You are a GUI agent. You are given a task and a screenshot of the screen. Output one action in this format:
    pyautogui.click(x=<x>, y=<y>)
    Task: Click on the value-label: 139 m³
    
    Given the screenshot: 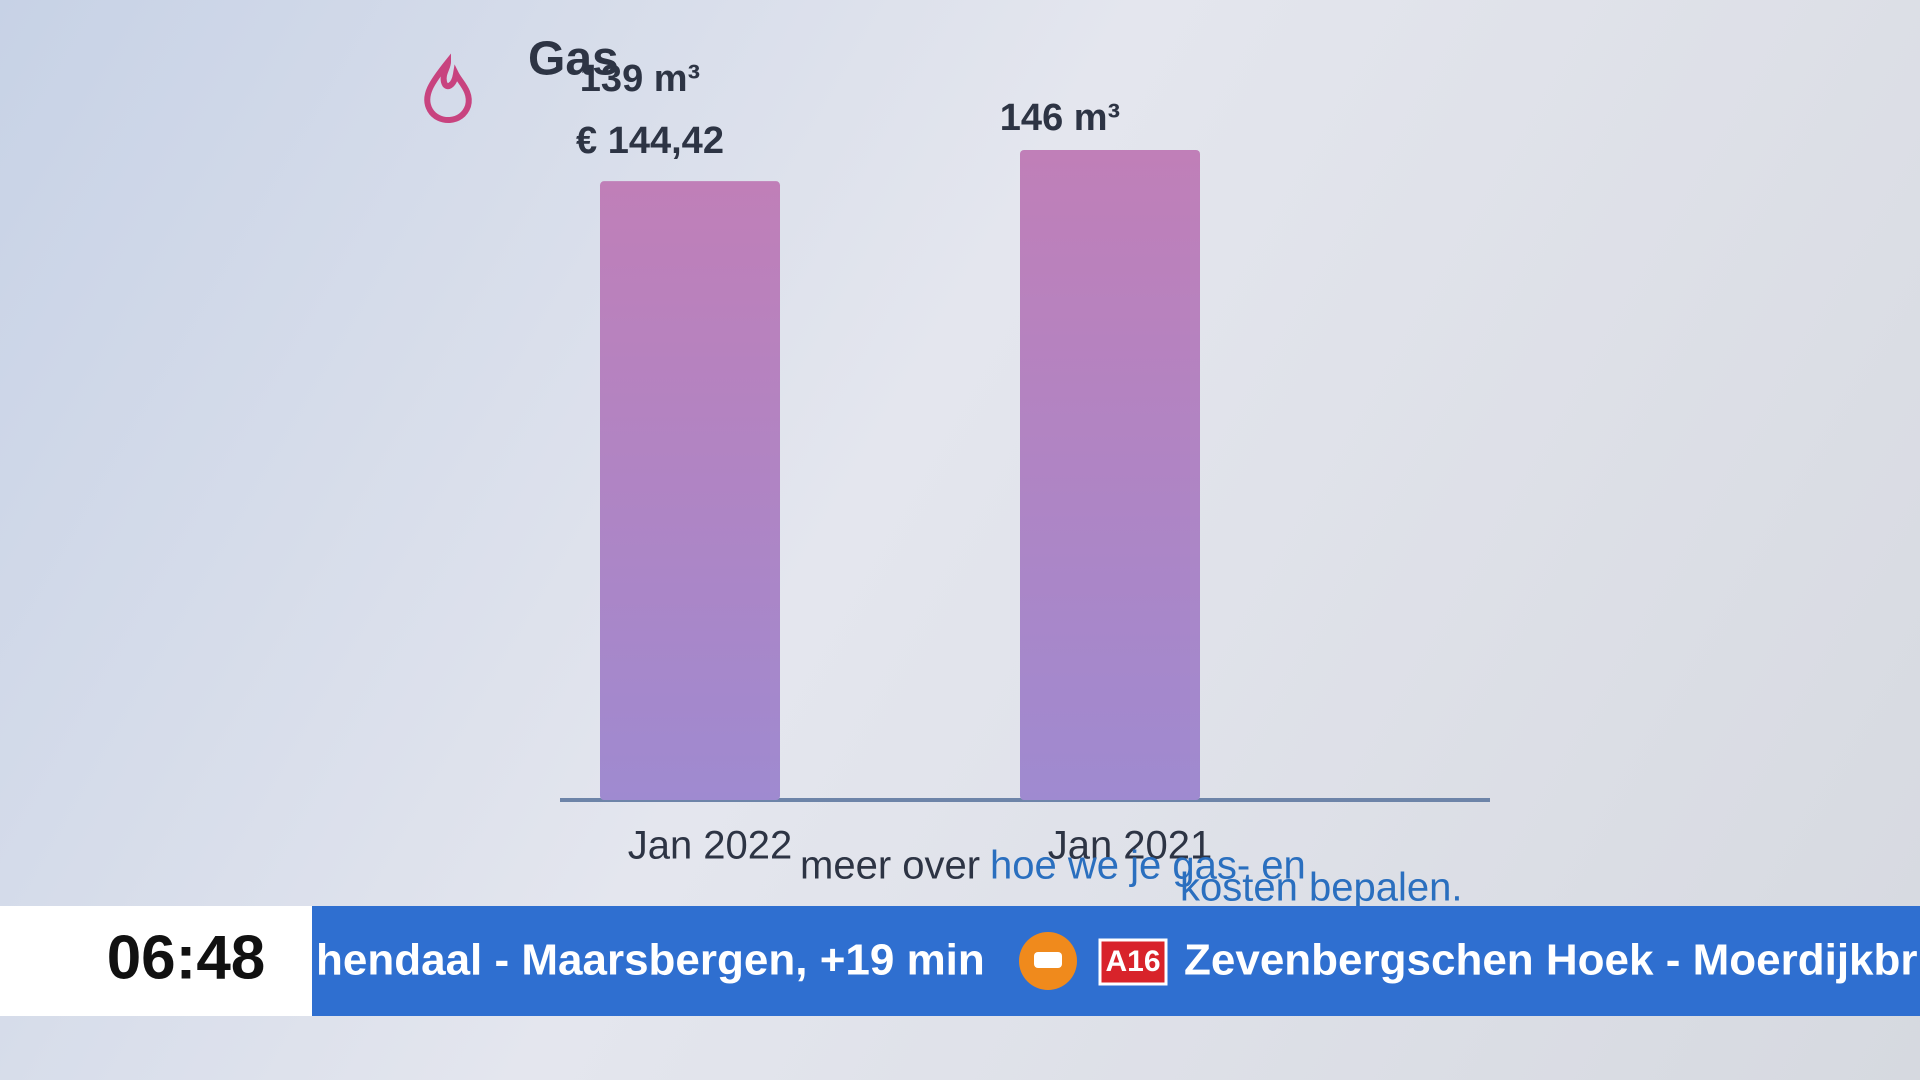 What is the action you would take?
    pyautogui.click(x=640, y=79)
    